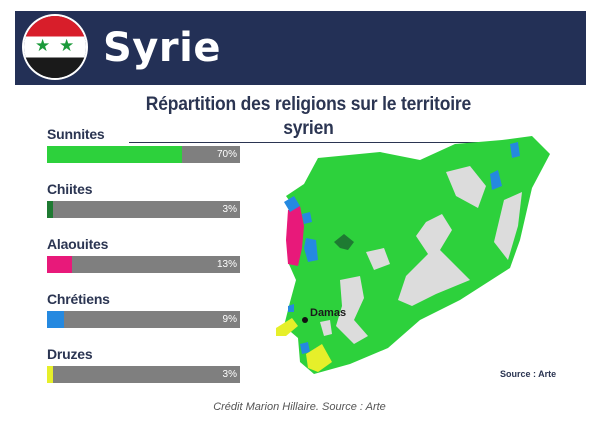 The image size is (599, 422). I want to click on bar-chrtiens, so click(56, 319).